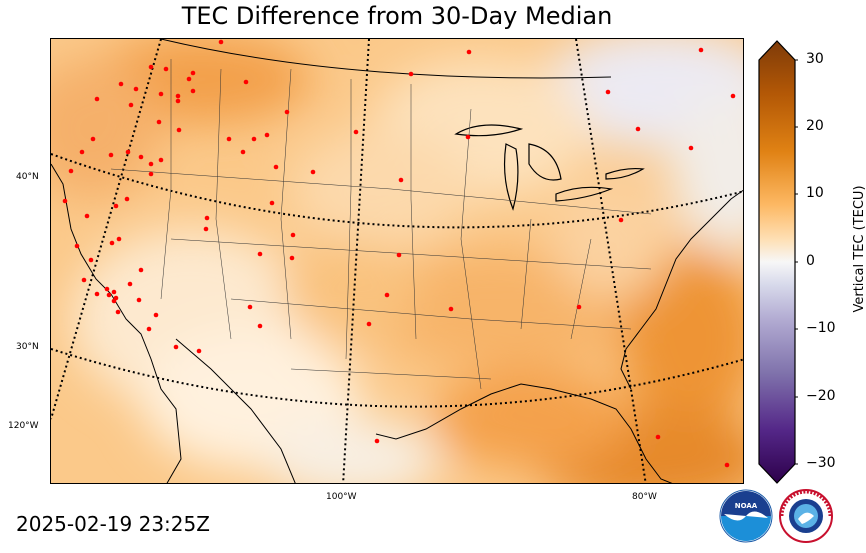 The width and height of the screenshot is (866, 553). What do you see at coordinates (746, 506) in the screenshot?
I see `svg-text: NOAA` at bounding box center [746, 506].